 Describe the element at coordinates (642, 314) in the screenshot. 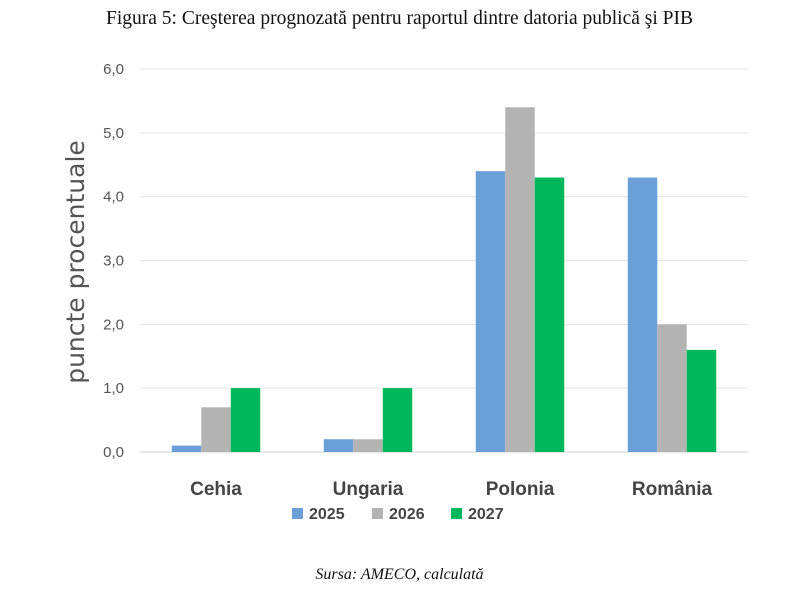

I see `bar-2025-românia` at that location.